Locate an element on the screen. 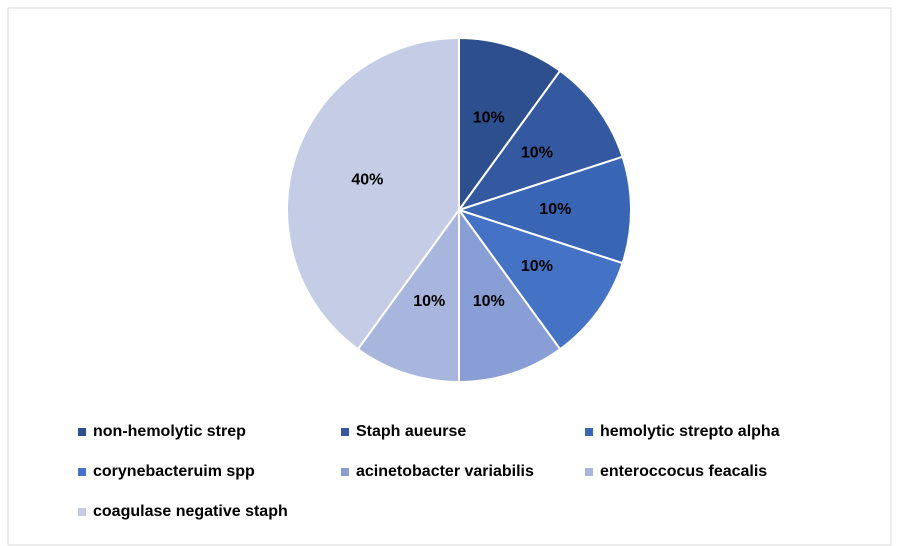  legend-label: acinetobacter variabilis is located at coordinates (445, 471).